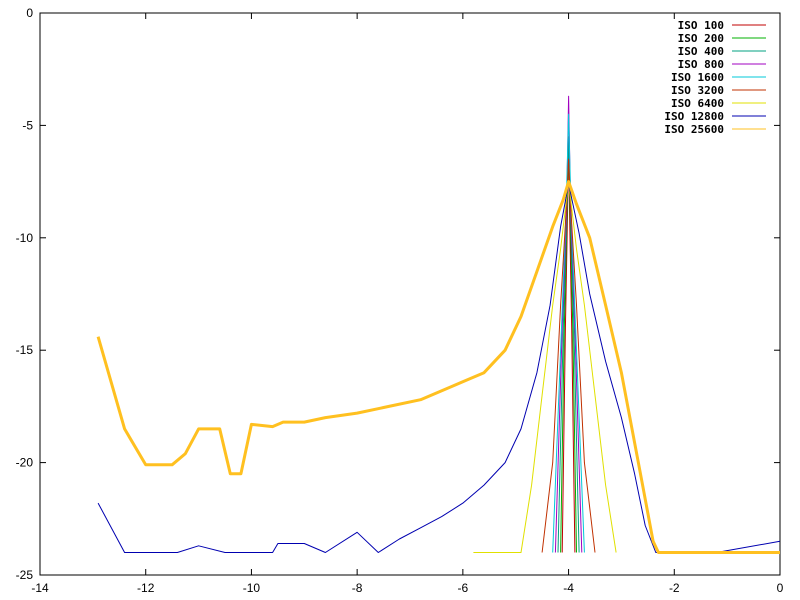 This screenshot has width=800, height=600. I want to click on x-tick-label: -6, so click(463, 588).